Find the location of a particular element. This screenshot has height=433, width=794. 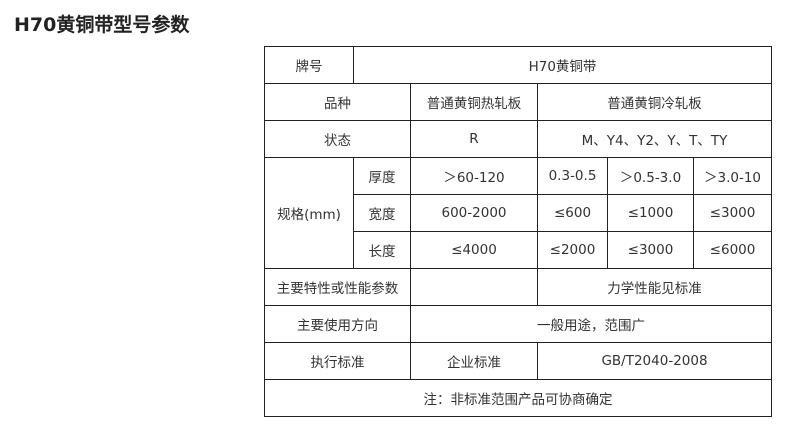

spec-sub-label: 宽度 is located at coordinates (382, 213).